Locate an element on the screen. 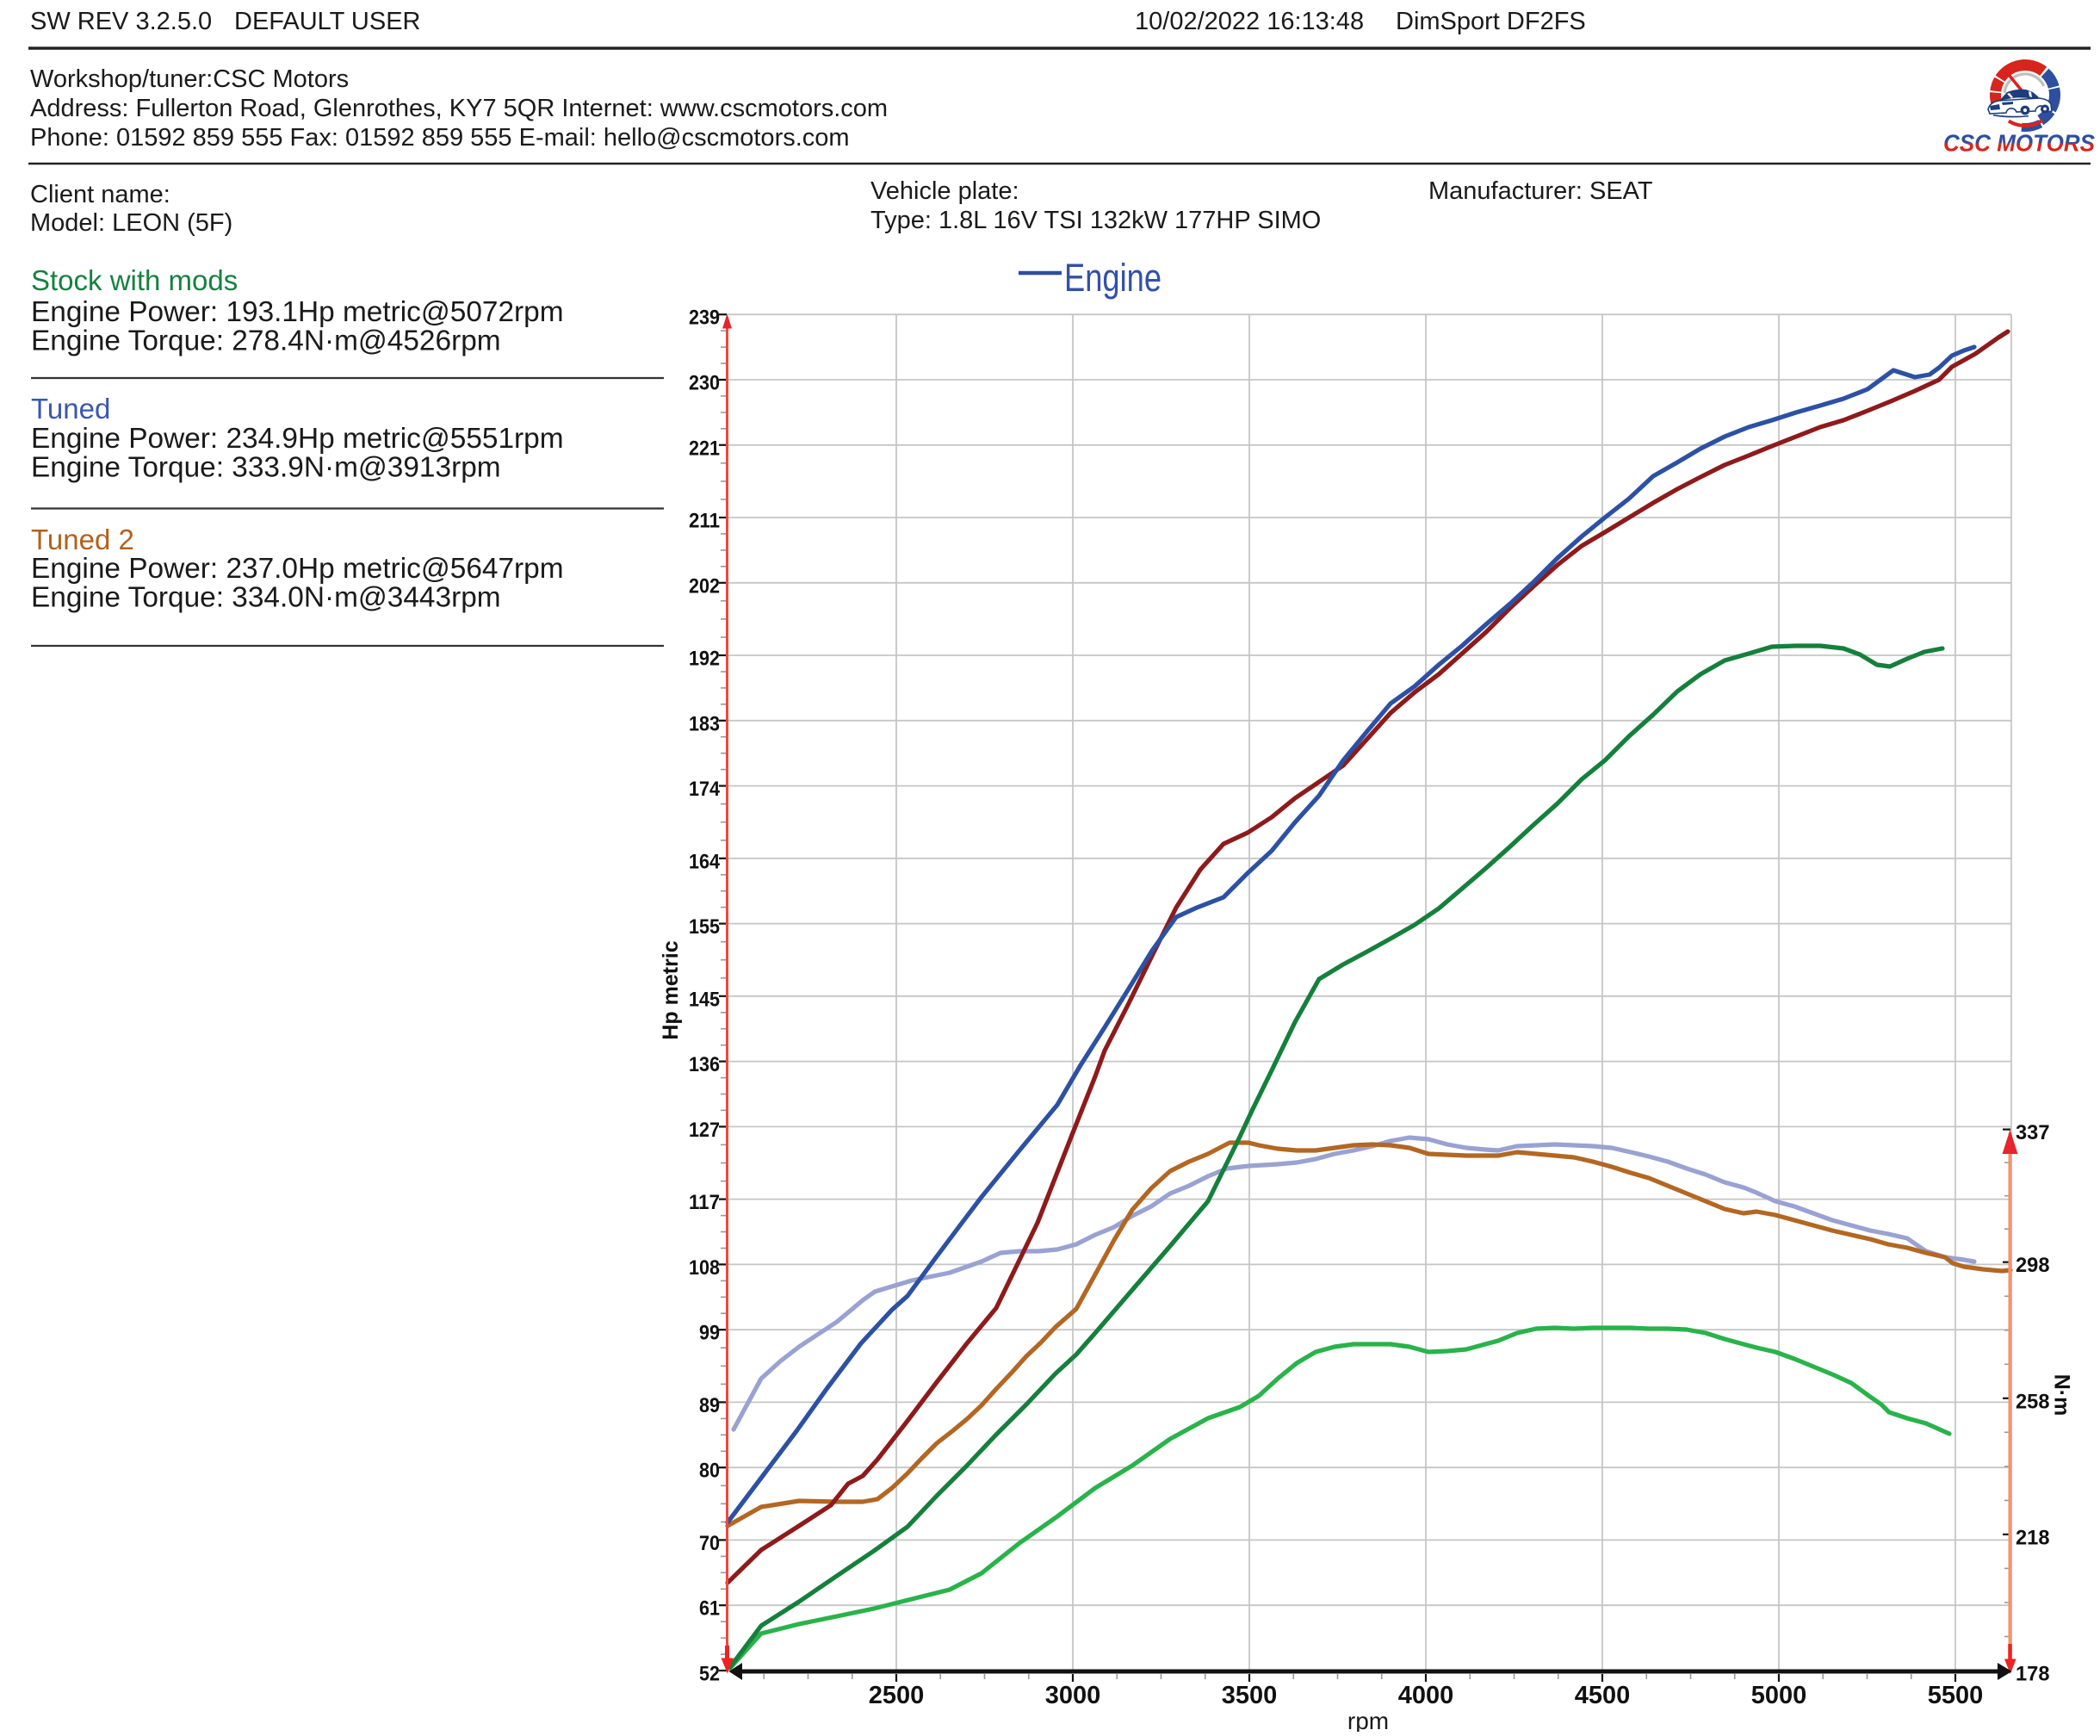 Image resolution: width=2100 pixels, height=1736 pixels. svg-text: Hp metric is located at coordinates (671, 990).